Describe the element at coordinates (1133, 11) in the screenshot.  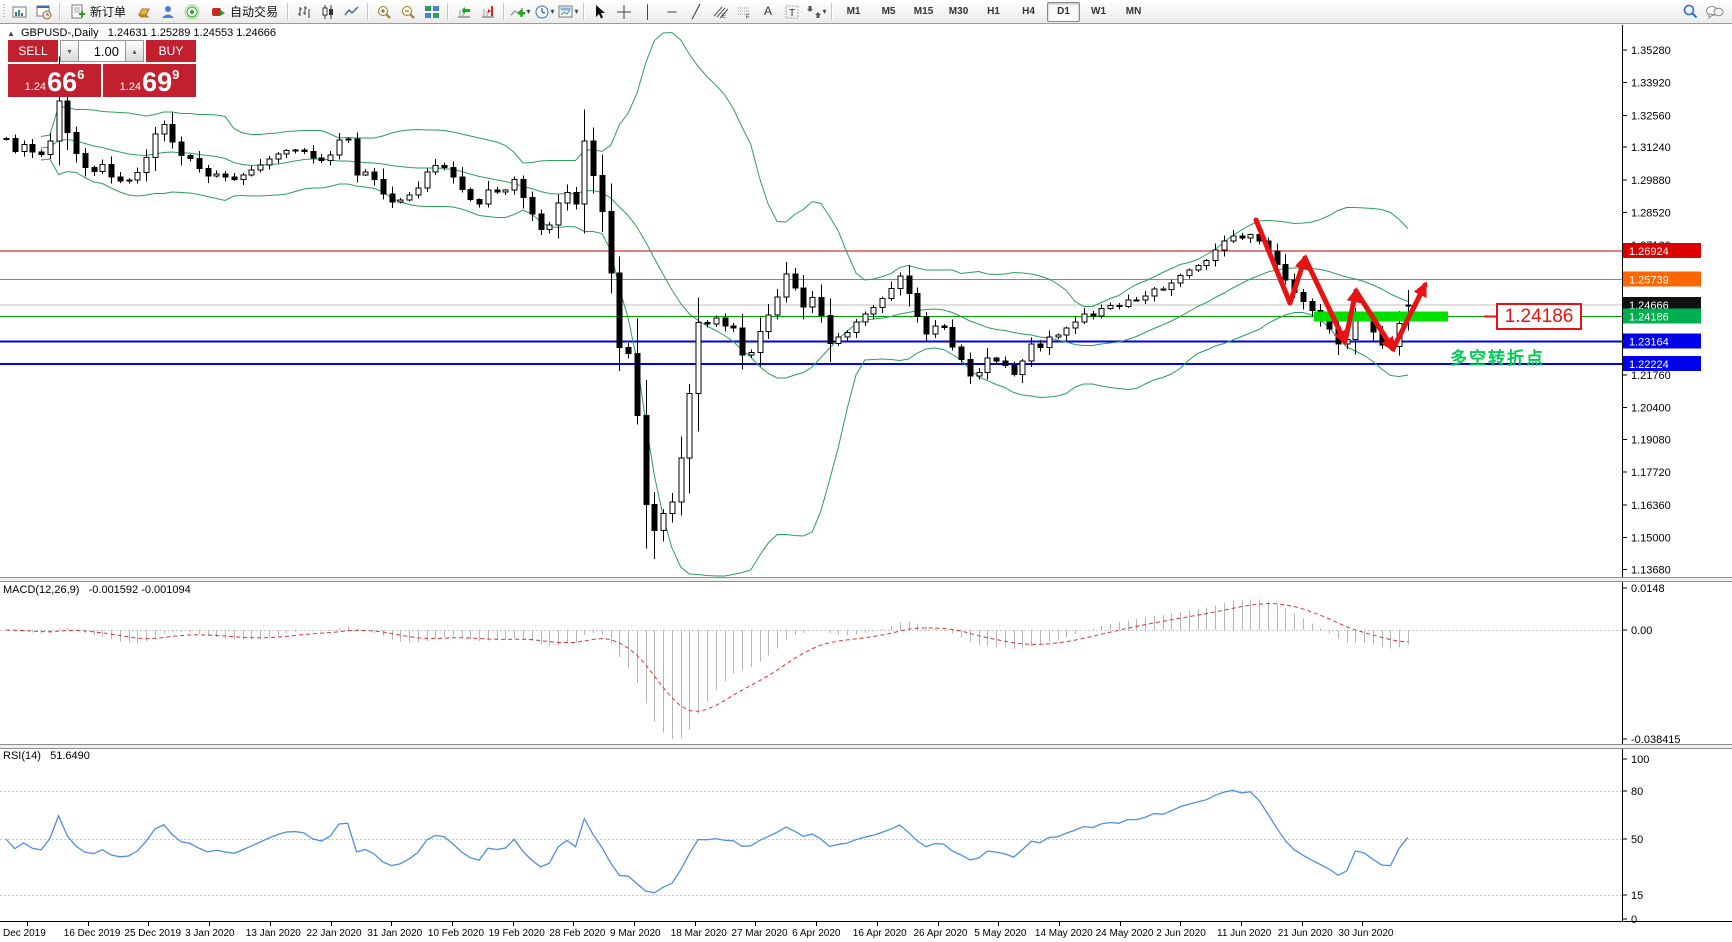
I see `timeframe-button-MN: MN` at that location.